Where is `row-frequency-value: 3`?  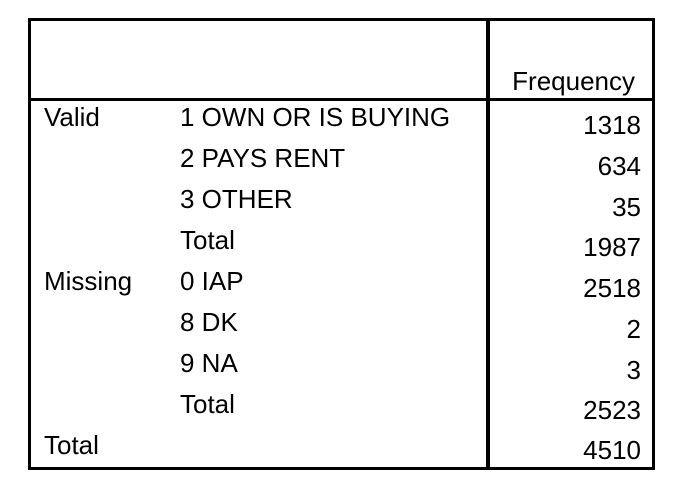 row-frequency-value: 3 is located at coordinates (633, 370).